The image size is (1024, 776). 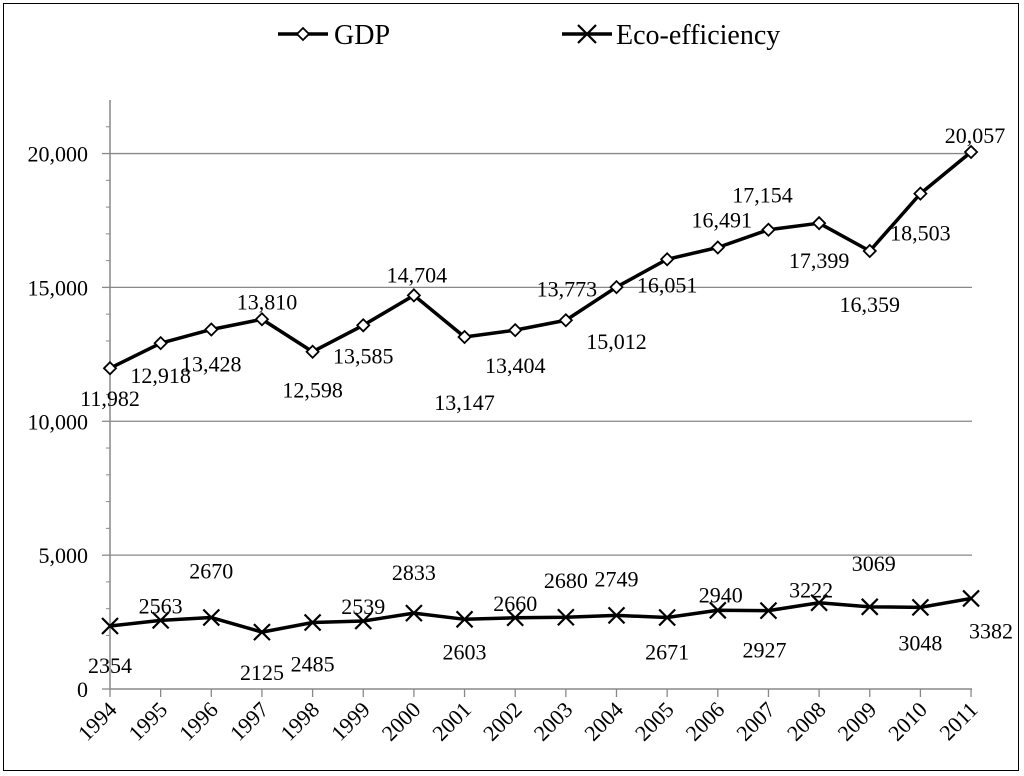 I want to click on series-line-eco-efficiency, so click(x=540, y=615).